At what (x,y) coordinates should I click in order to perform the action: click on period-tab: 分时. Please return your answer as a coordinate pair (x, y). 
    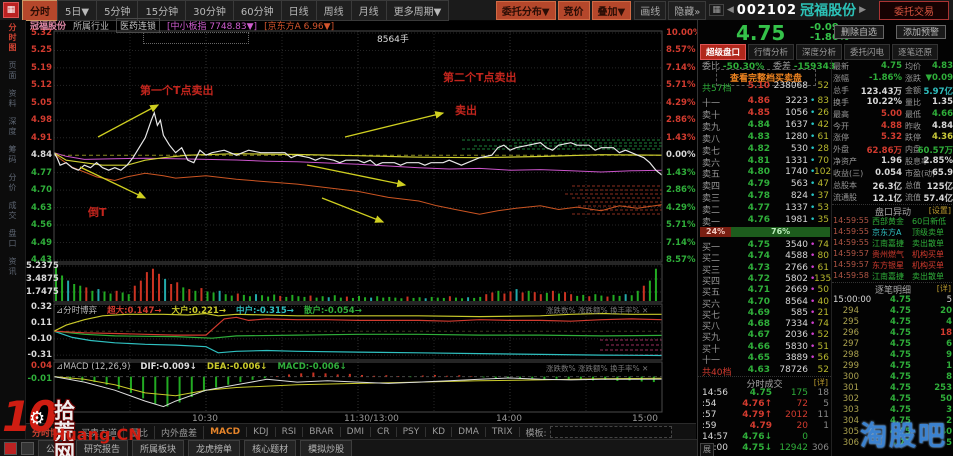
    Looking at the image, I should click on (39, 10).